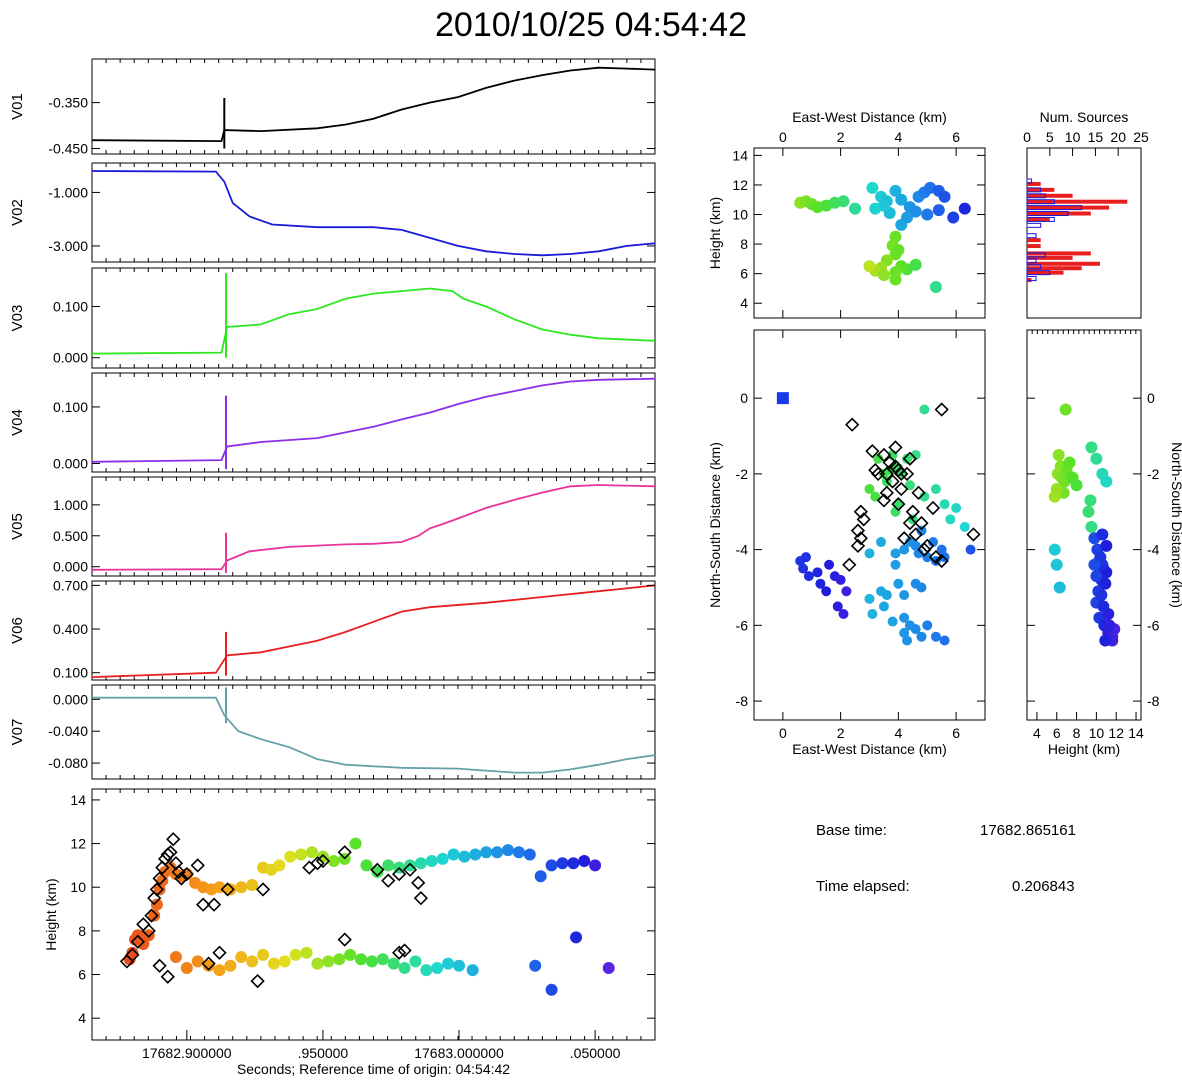 This screenshot has width=1182, height=1084. What do you see at coordinates (1084, 749) in the screenshot?
I see `x-axis-label: Height (km)` at bounding box center [1084, 749].